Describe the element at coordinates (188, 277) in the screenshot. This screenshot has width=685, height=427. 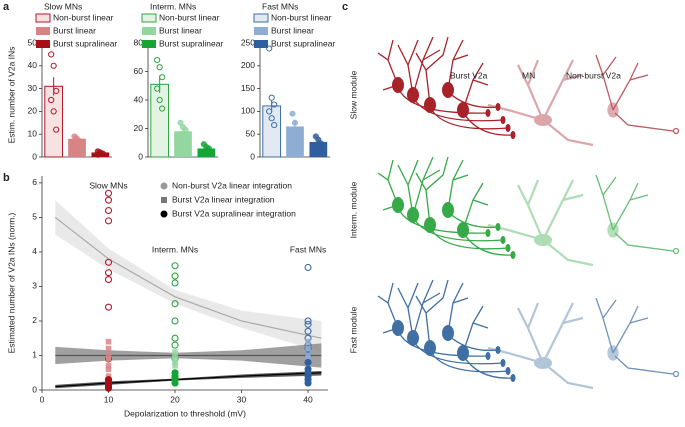
I see `fit-line` at that location.